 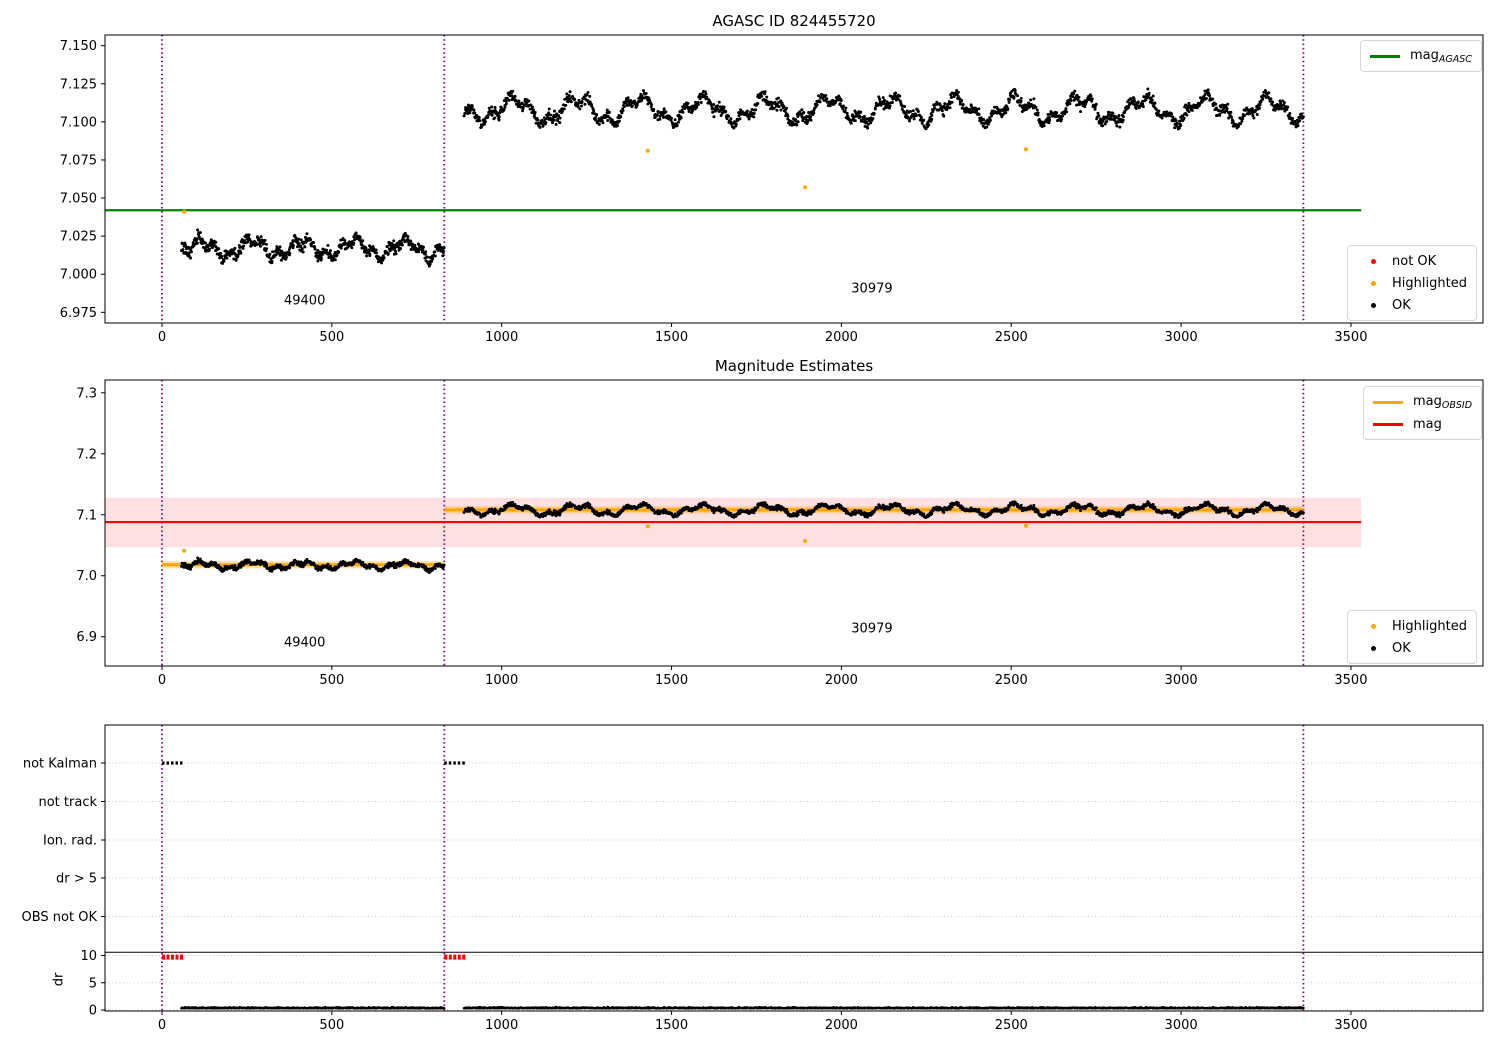 I want to click on svg-text: Ion. rad., so click(x=70, y=841).